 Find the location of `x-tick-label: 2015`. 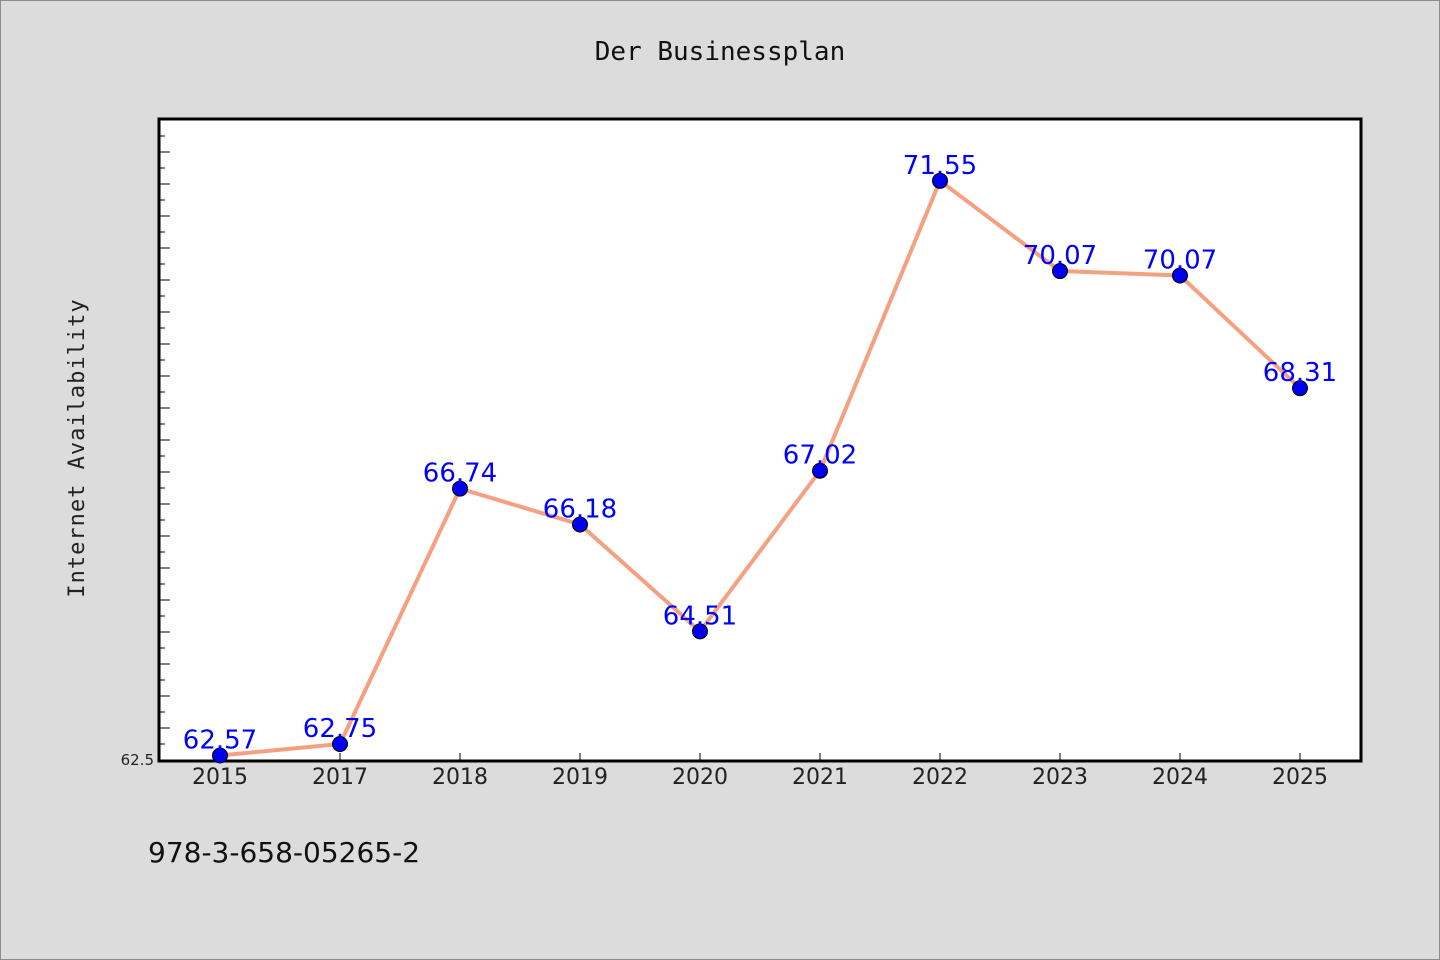

x-tick-label: 2015 is located at coordinates (220, 777).